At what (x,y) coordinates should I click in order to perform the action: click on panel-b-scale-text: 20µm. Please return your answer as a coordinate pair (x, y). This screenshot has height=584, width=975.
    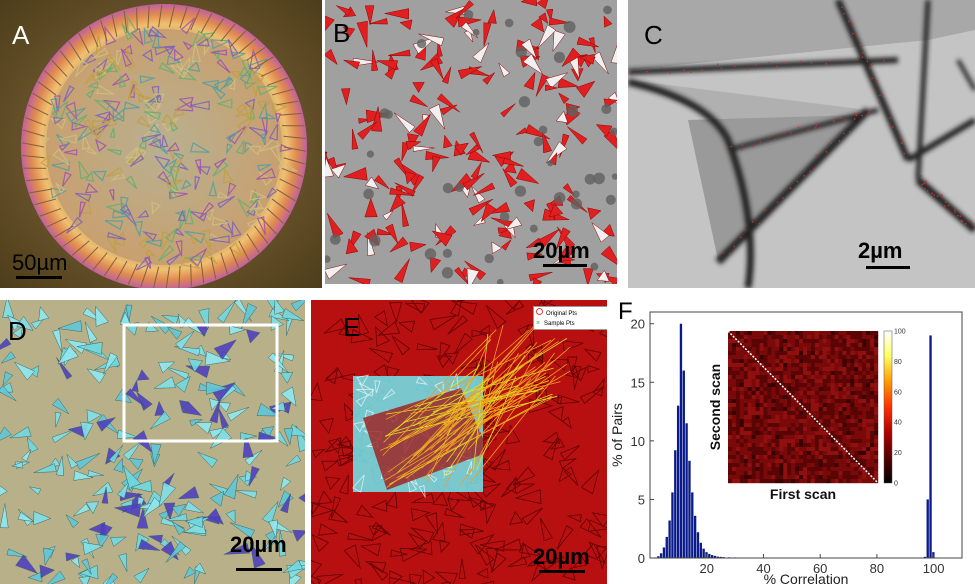
    Looking at the image, I should click on (561, 250).